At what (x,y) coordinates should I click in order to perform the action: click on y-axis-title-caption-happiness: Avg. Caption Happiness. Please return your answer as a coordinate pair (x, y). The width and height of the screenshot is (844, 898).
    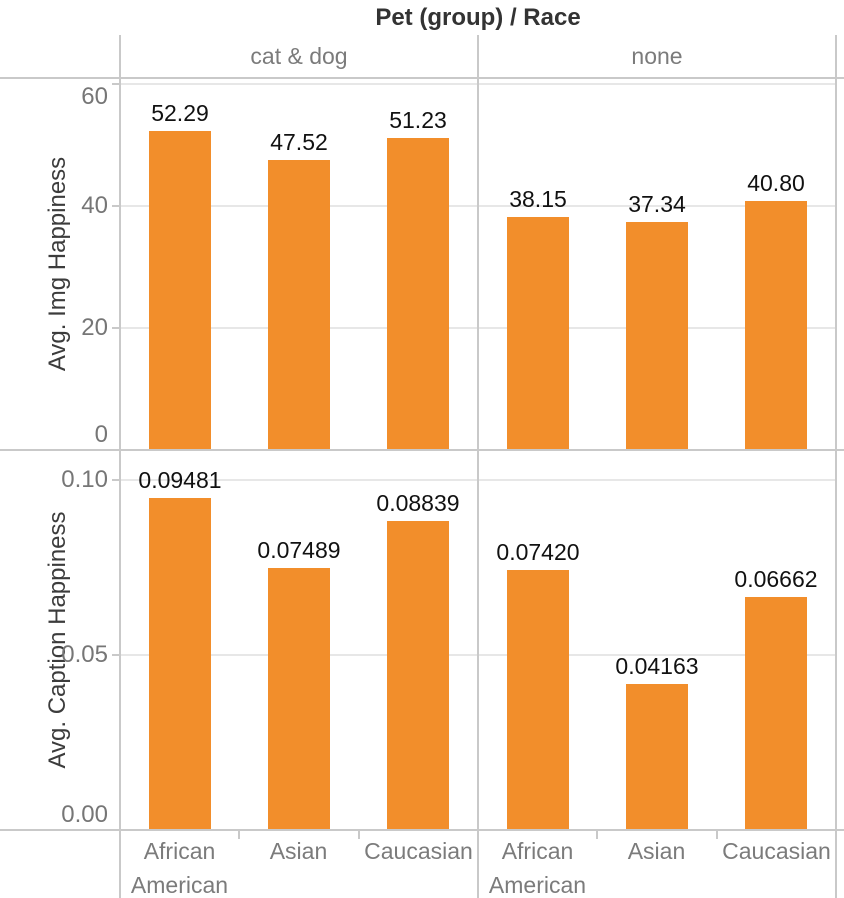
    Looking at the image, I should click on (57, 640).